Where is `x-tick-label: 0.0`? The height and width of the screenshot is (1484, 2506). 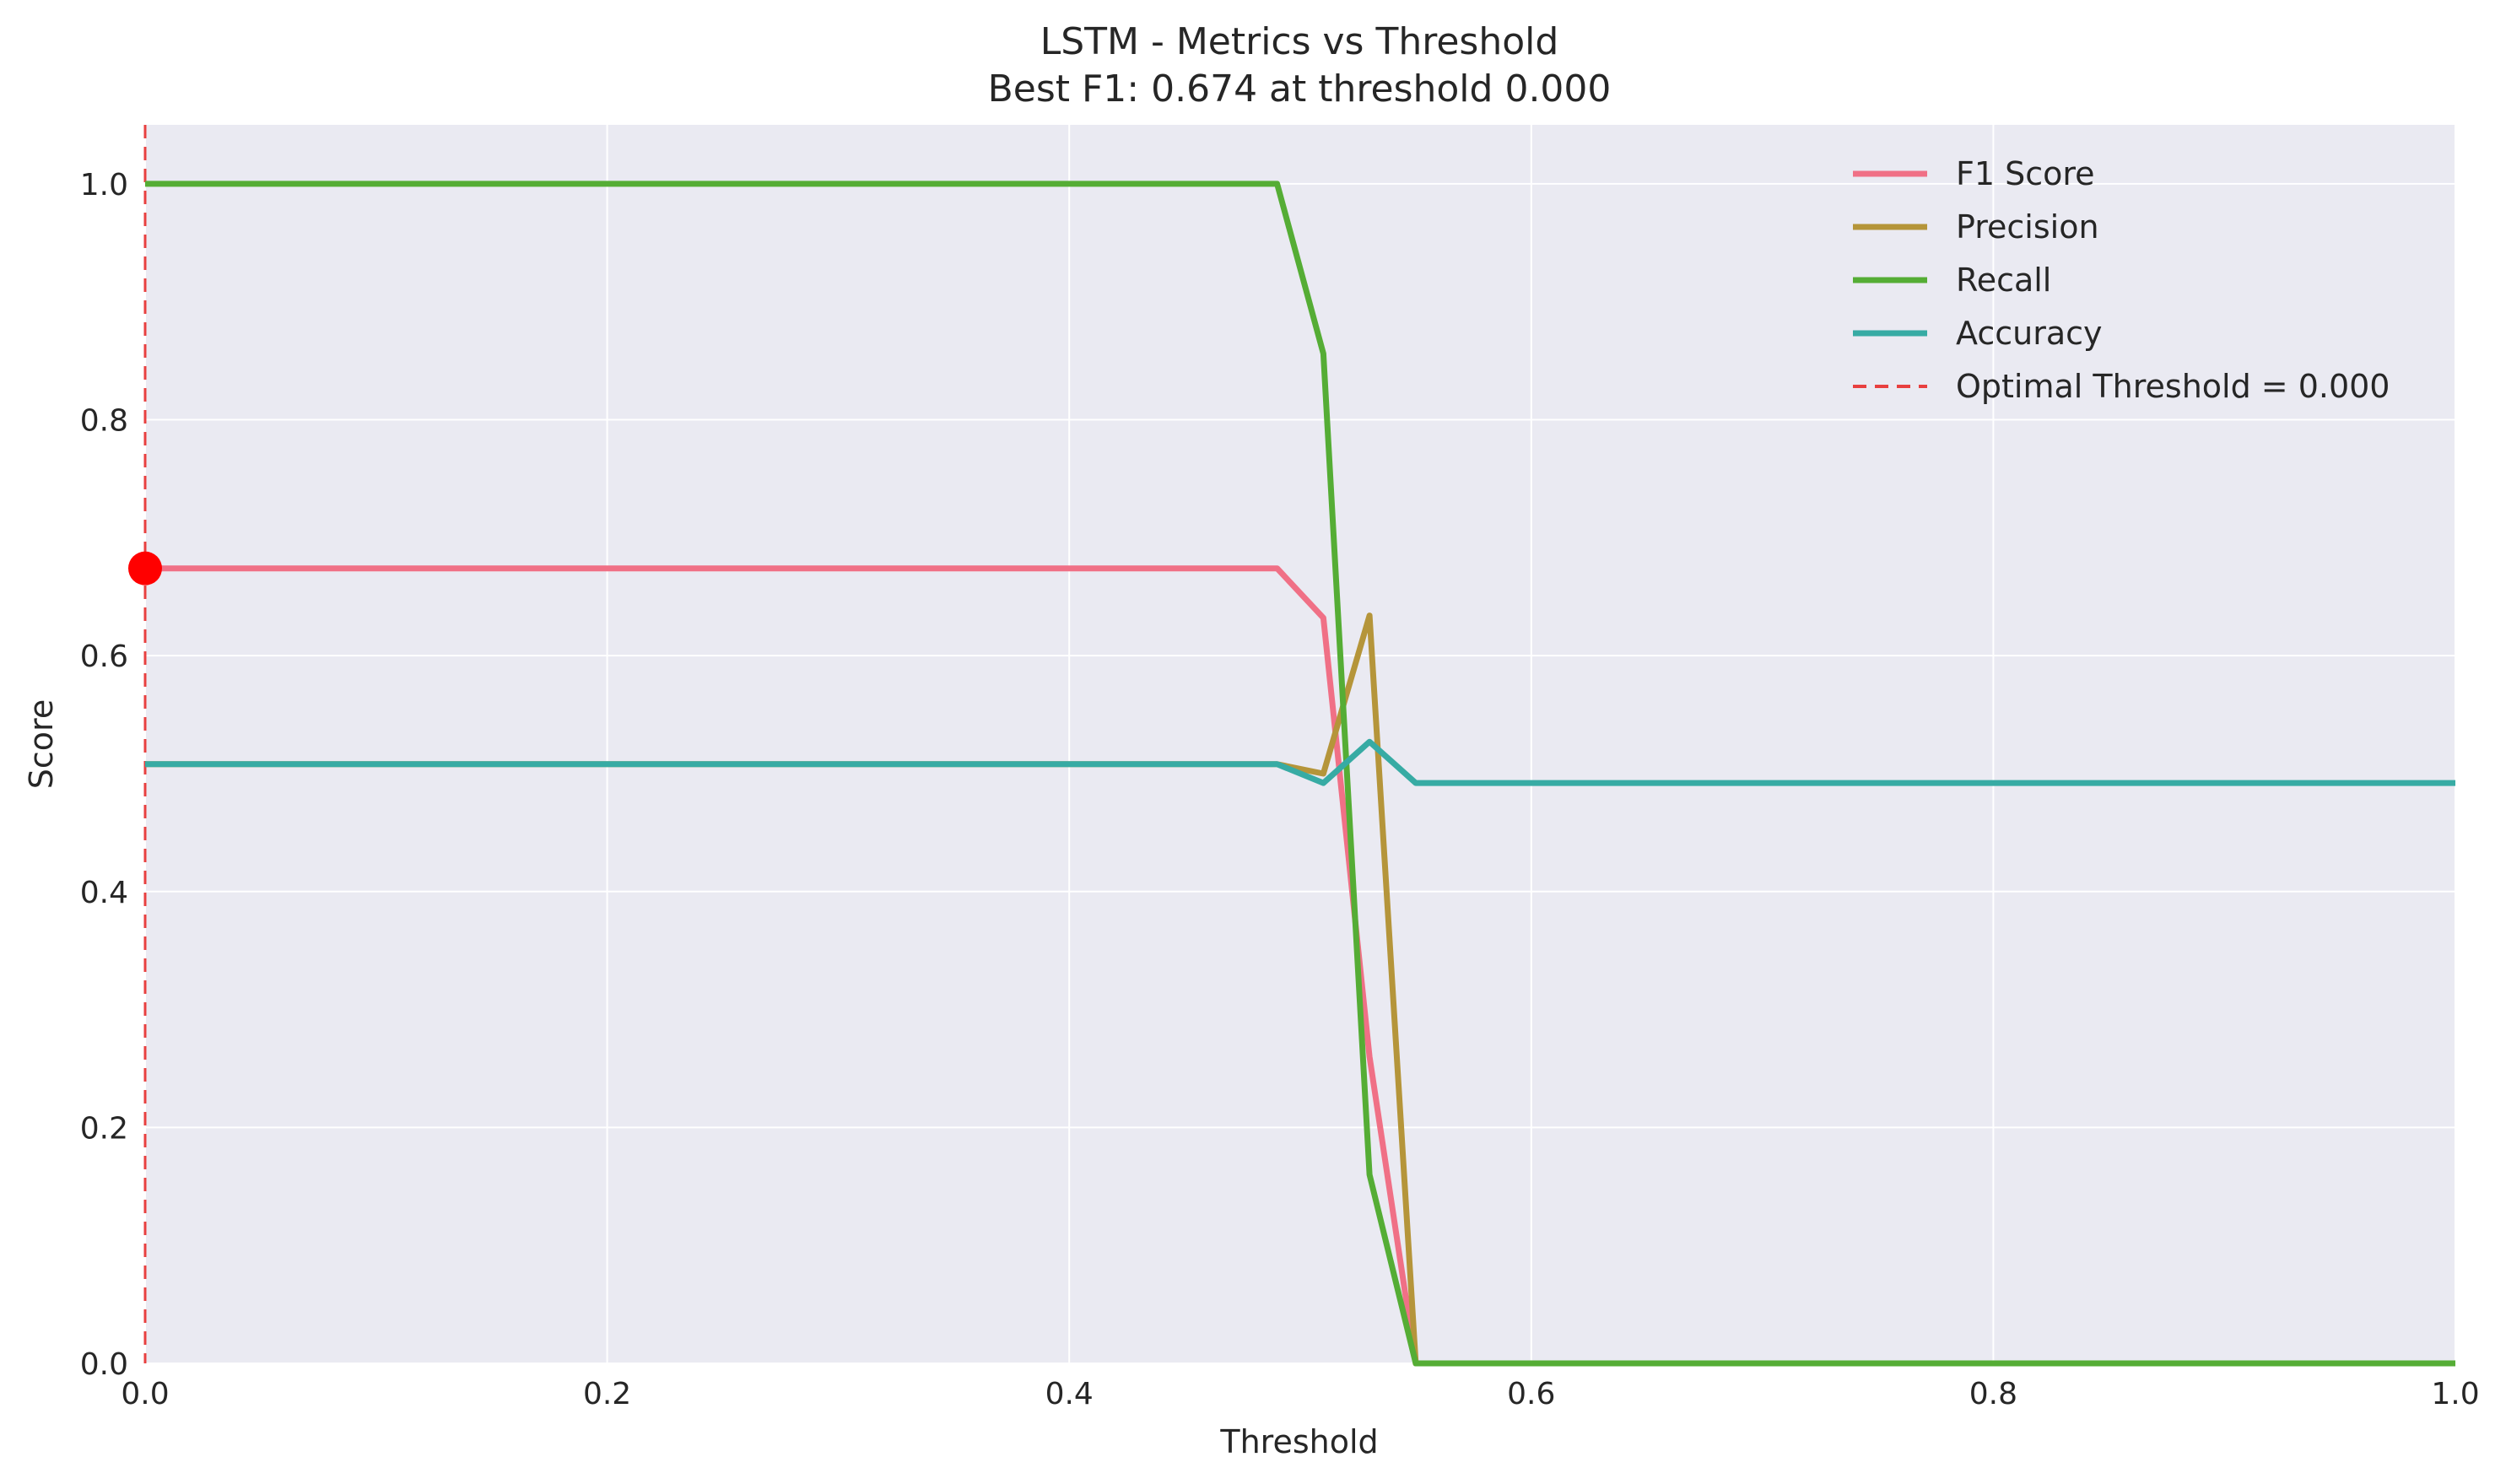
x-tick-label: 0.0 is located at coordinates (145, 1394).